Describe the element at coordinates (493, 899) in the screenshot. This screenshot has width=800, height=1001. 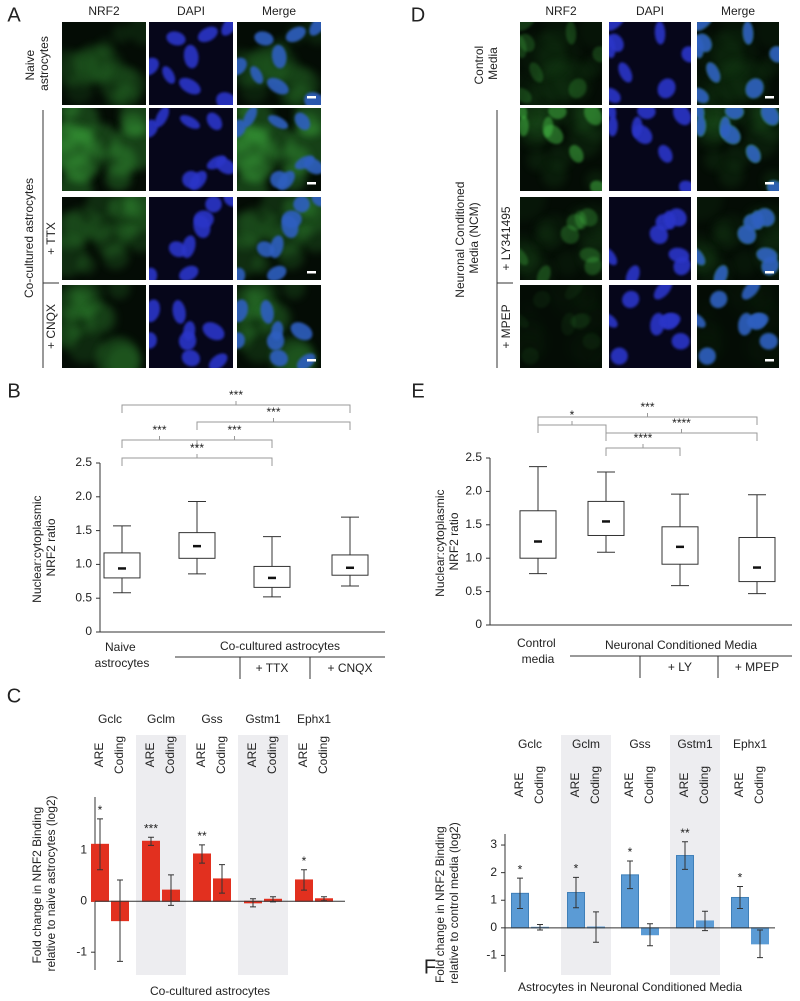
I see `y-tick-label: 1` at that location.